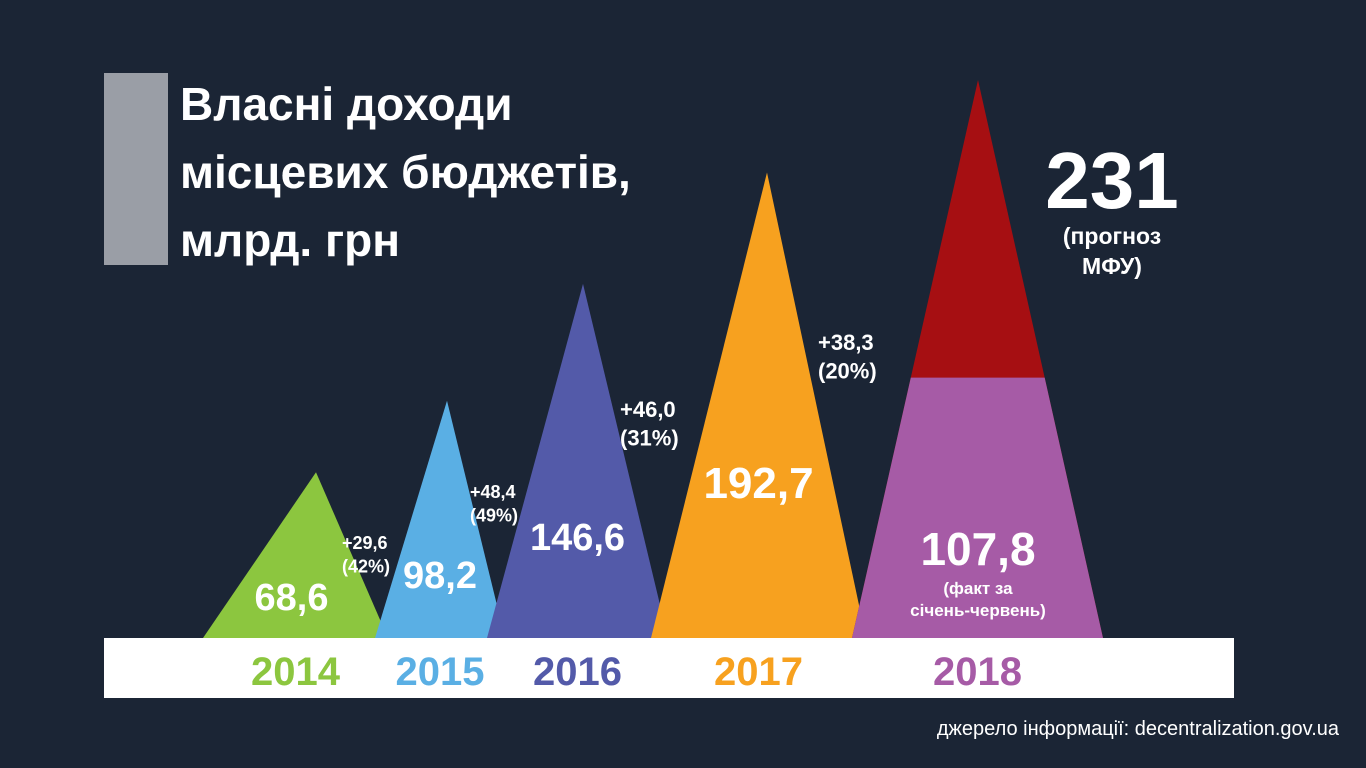  What do you see at coordinates (1112, 236) in the screenshot?
I see `forecast-note: (прогноз` at bounding box center [1112, 236].